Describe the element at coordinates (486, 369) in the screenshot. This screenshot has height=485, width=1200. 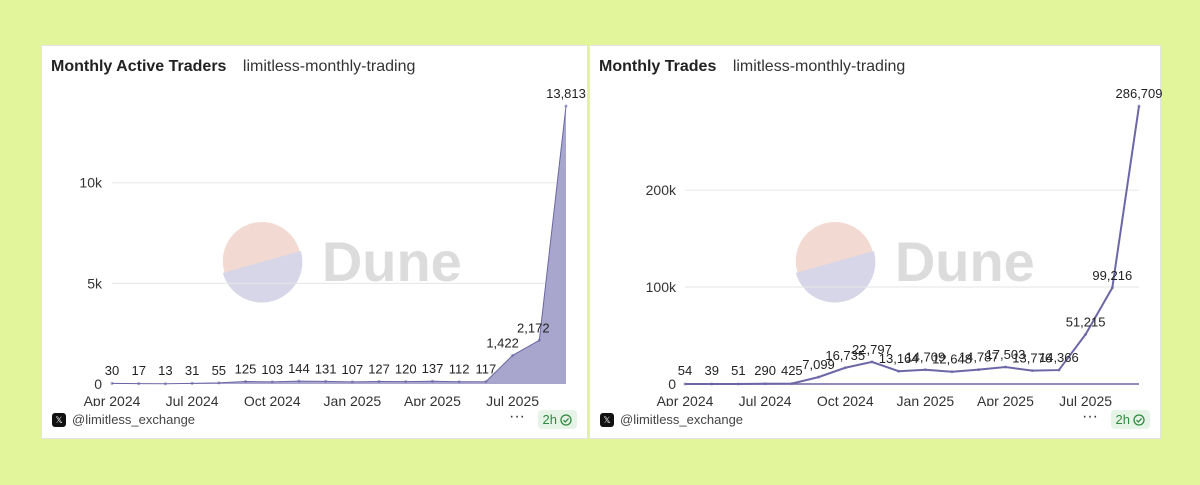
I see `data-label: 117` at that location.